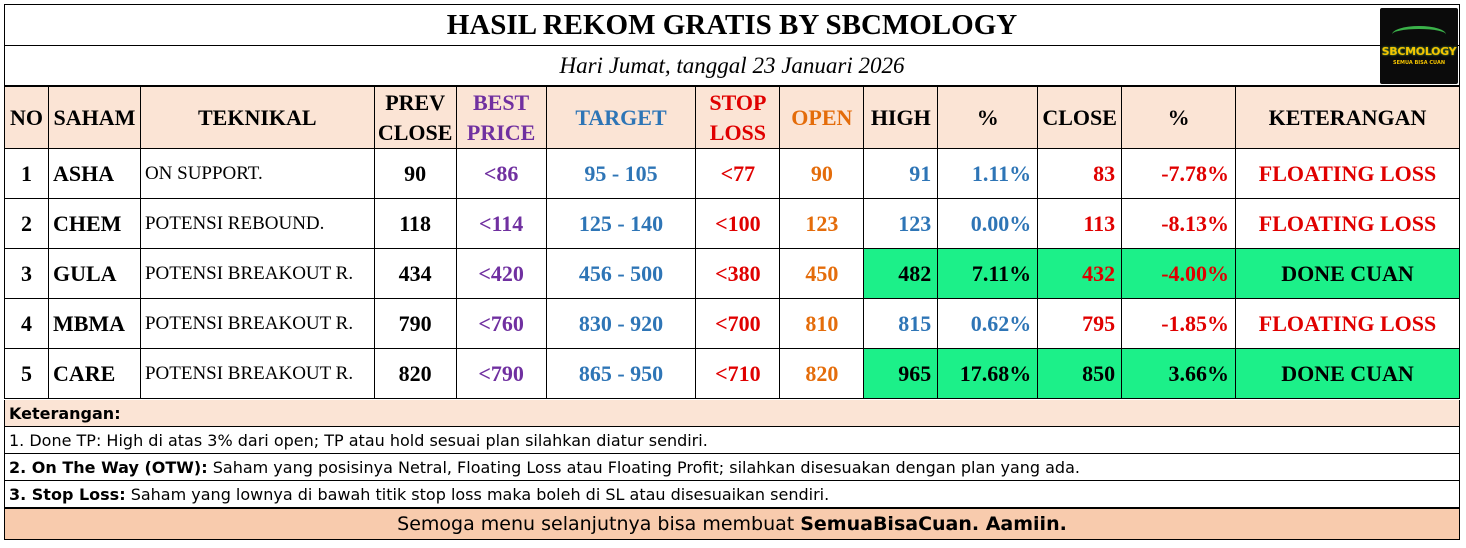 The width and height of the screenshot is (1466, 548). Describe the element at coordinates (1347, 117) in the screenshot. I see `col-keterangan: KETERANGAN` at that location.